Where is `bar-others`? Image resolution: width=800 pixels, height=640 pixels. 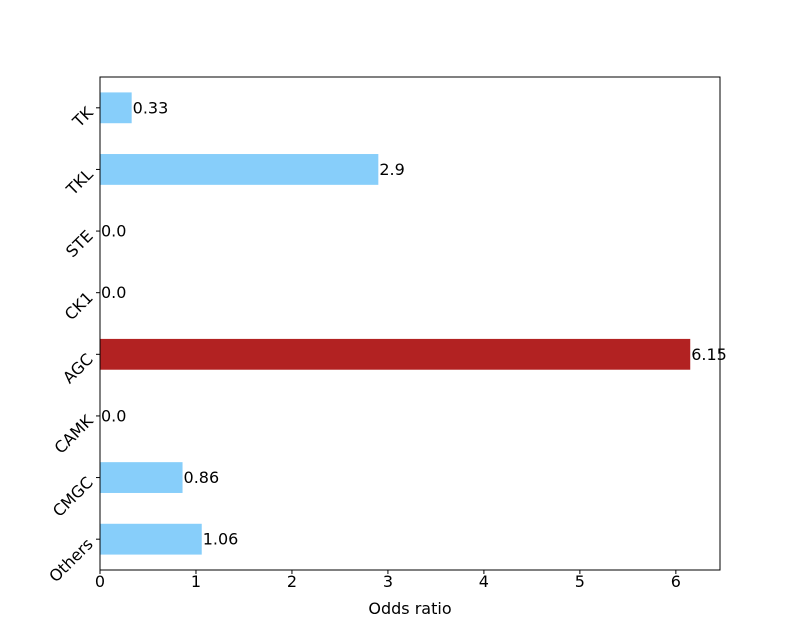 bar-others is located at coordinates (151, 539).